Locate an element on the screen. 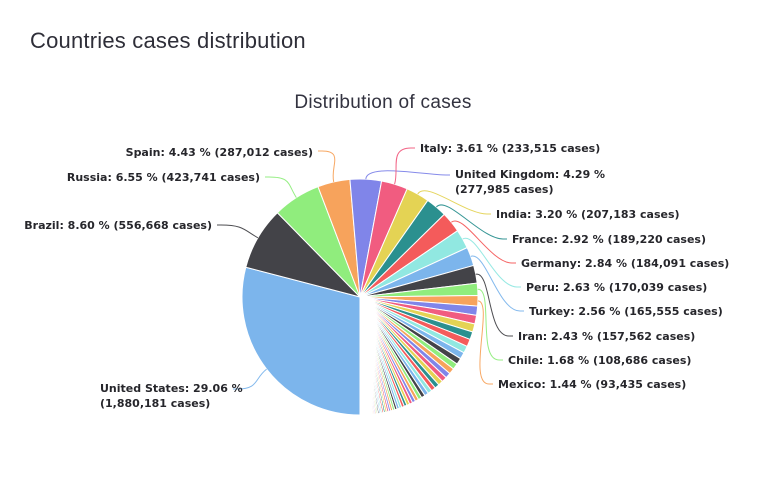  page-title: Countries cases distribution is located at coordinates (168, 40).